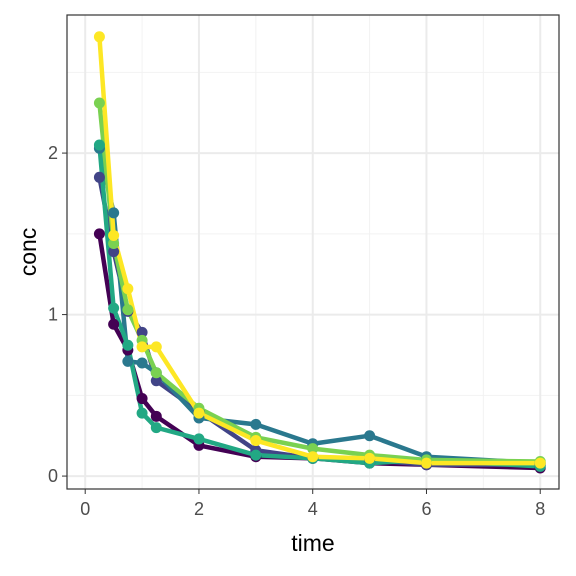  What do you see at coordinates (53, 314) in the screenshot?
I see `y-tick-label: 1` at bounding box center [53, 314].